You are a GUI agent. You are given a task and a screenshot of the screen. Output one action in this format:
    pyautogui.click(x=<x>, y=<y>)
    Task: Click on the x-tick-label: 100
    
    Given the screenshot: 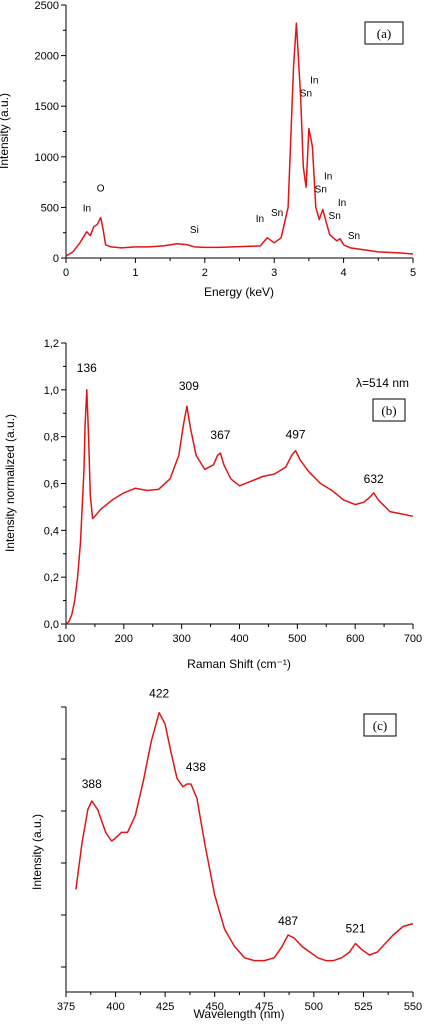 What is the action you would take?
    pyautogui.click(x=66, y=639)
    